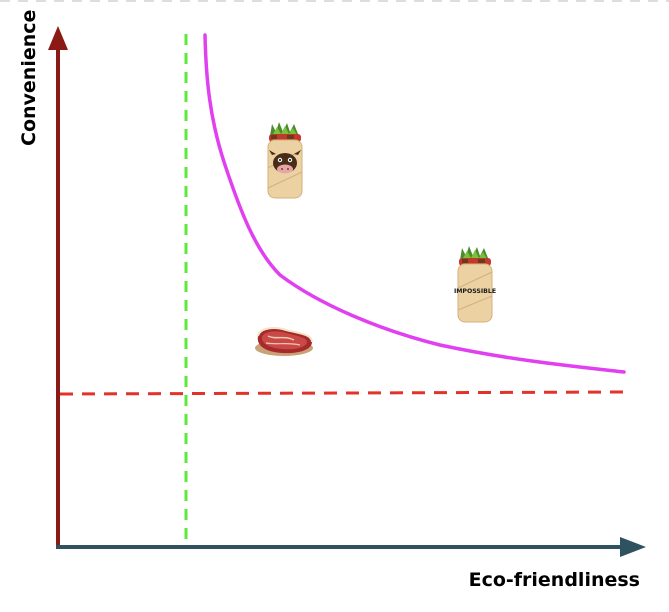 This screenshot has width=669, height=612. I want to click on steak-icon, so click(284, 341).